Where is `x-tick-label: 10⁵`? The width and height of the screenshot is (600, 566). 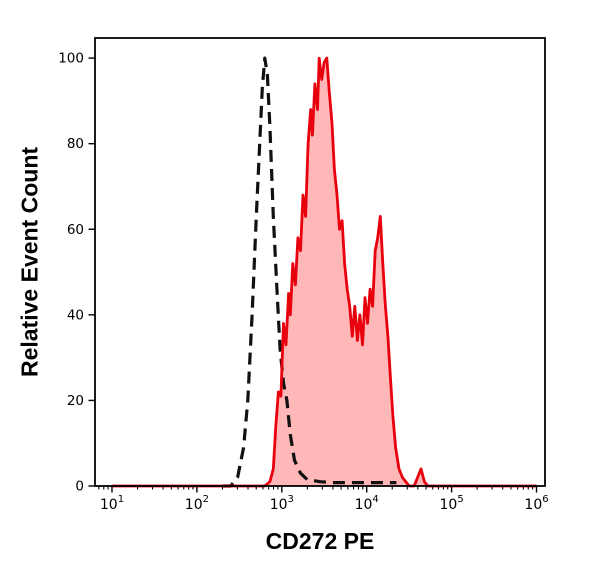
x-tick-label: 10⁵ is located at coordinates (452, 503).